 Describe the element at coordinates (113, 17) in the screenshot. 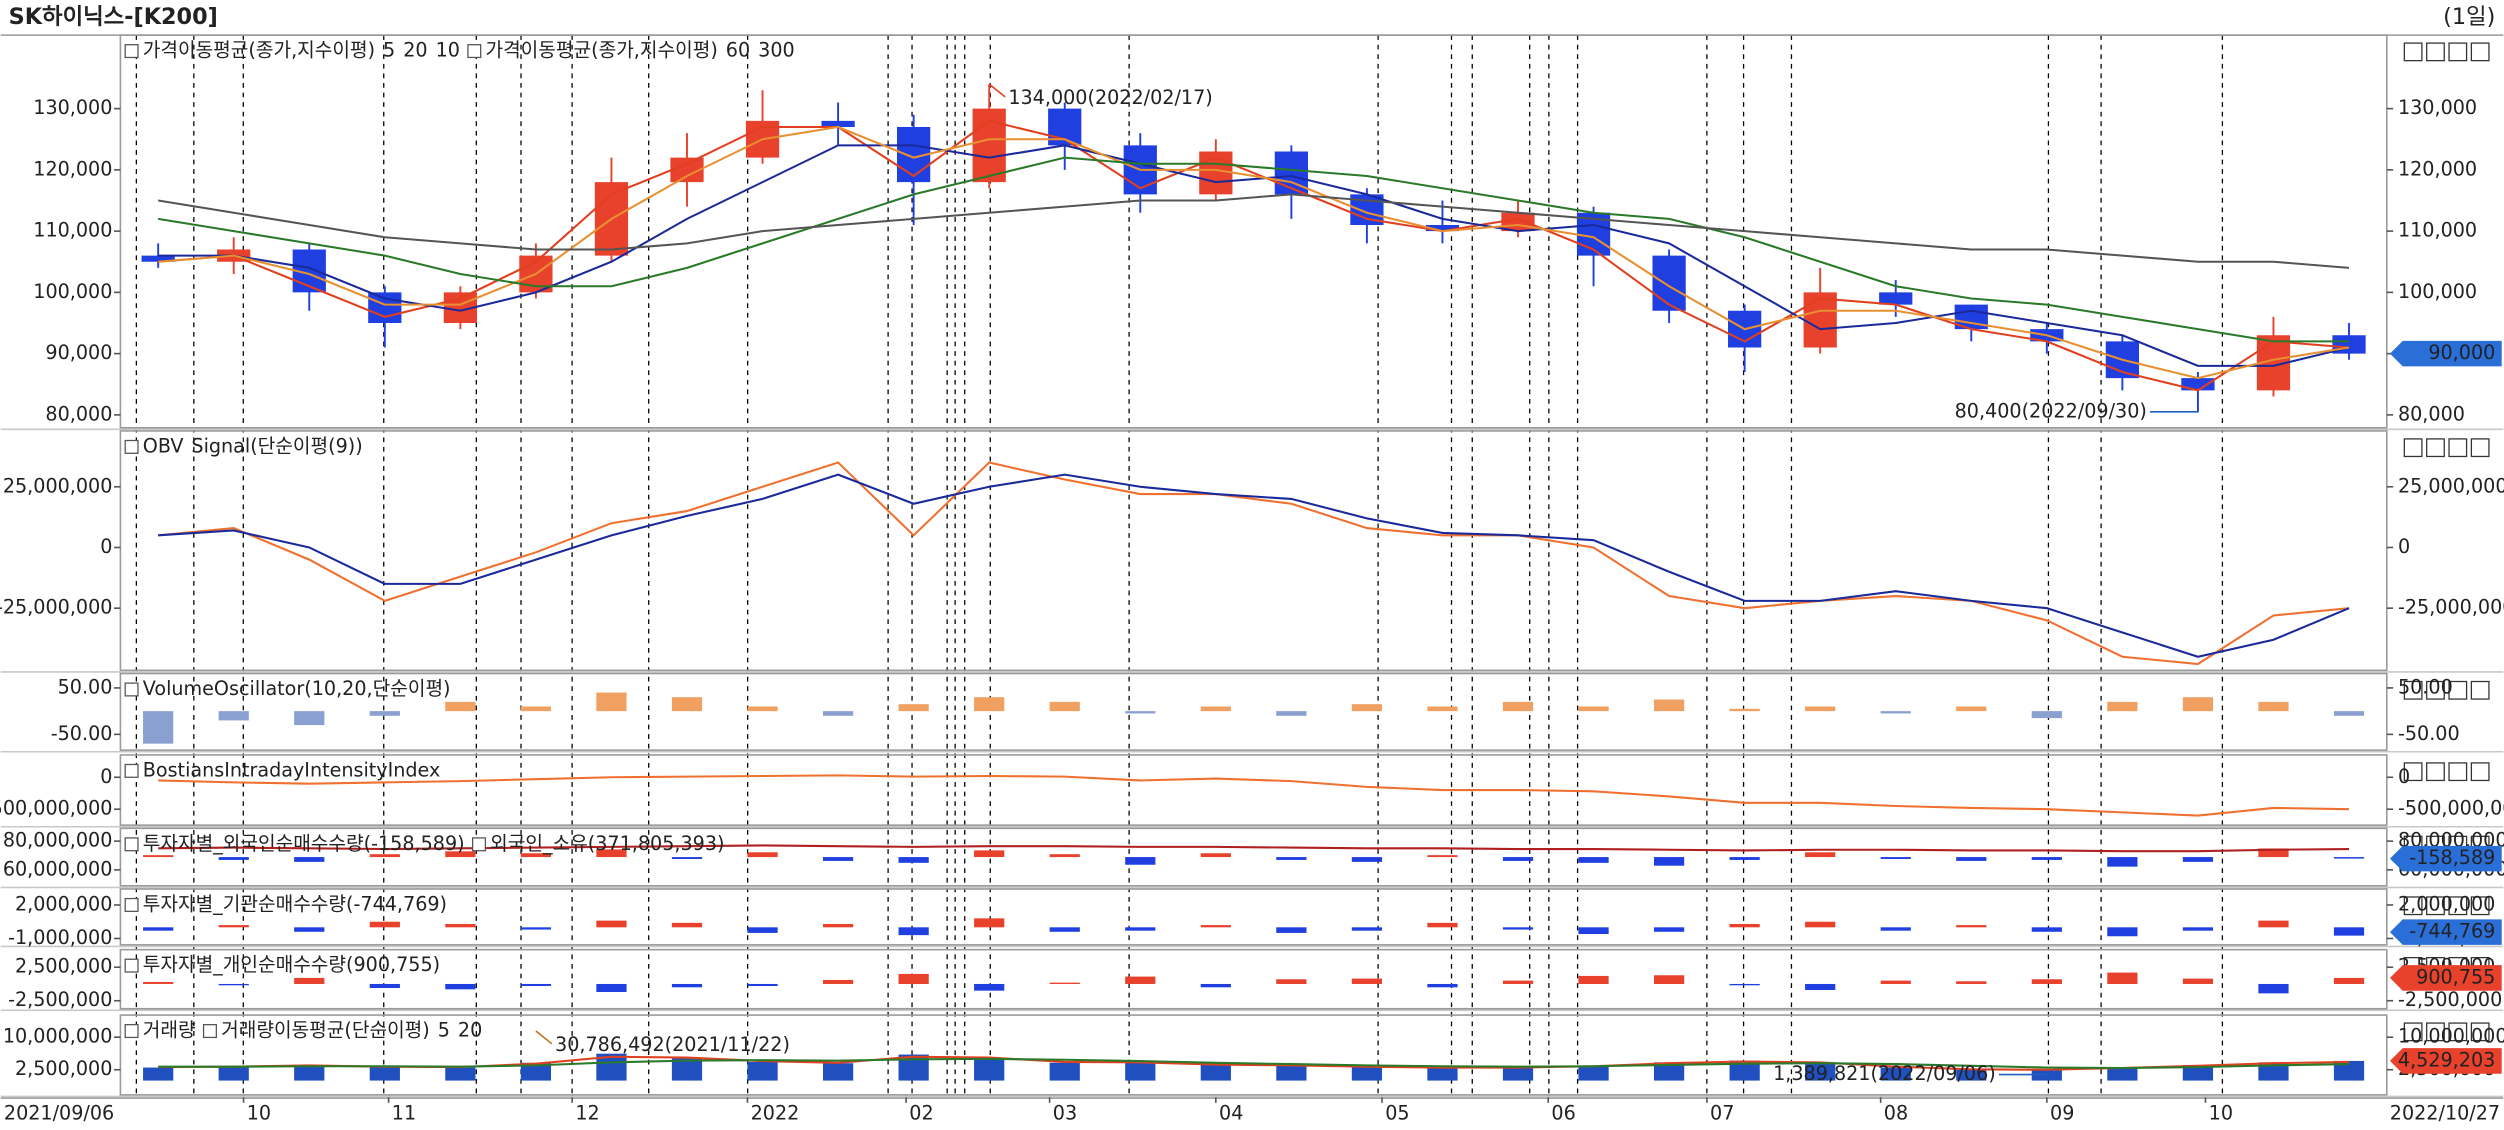

I see `header-title: SK하이닉스-[K200]` at that location.